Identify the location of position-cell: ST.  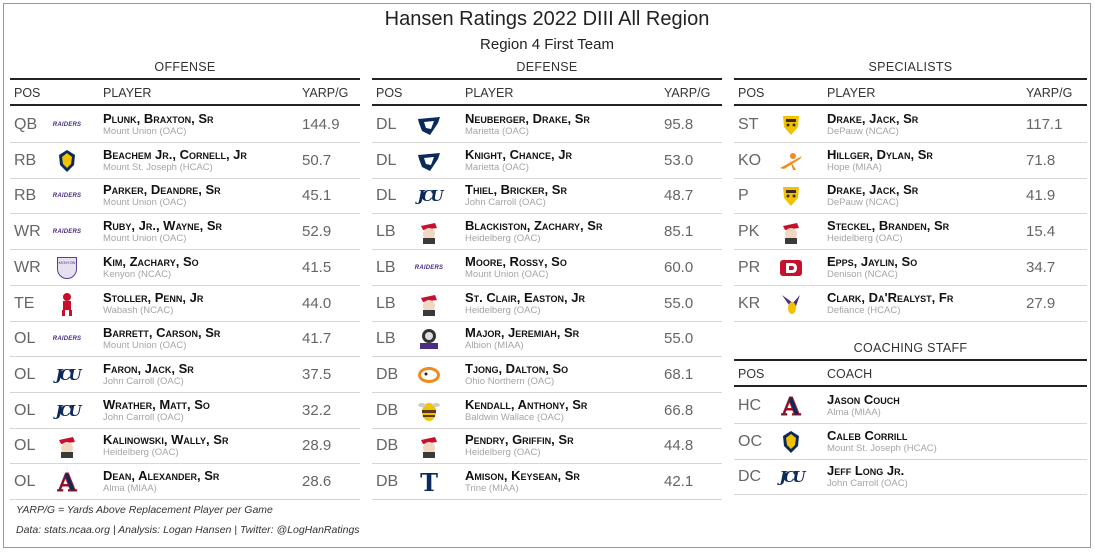
(748, 124).